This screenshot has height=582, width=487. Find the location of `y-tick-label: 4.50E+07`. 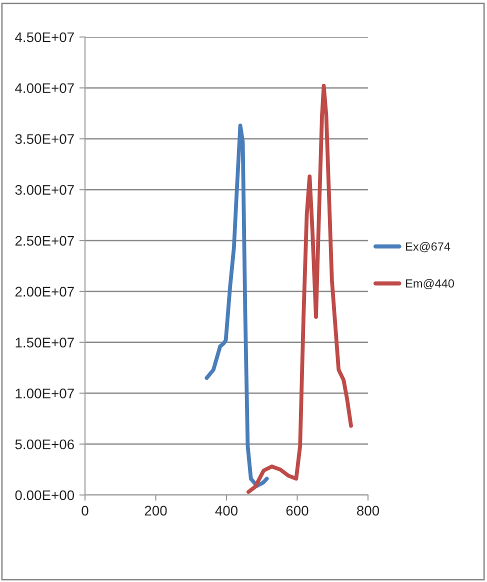

y-tick-label: 4.50E+07 is located at coordinates (44, 37).